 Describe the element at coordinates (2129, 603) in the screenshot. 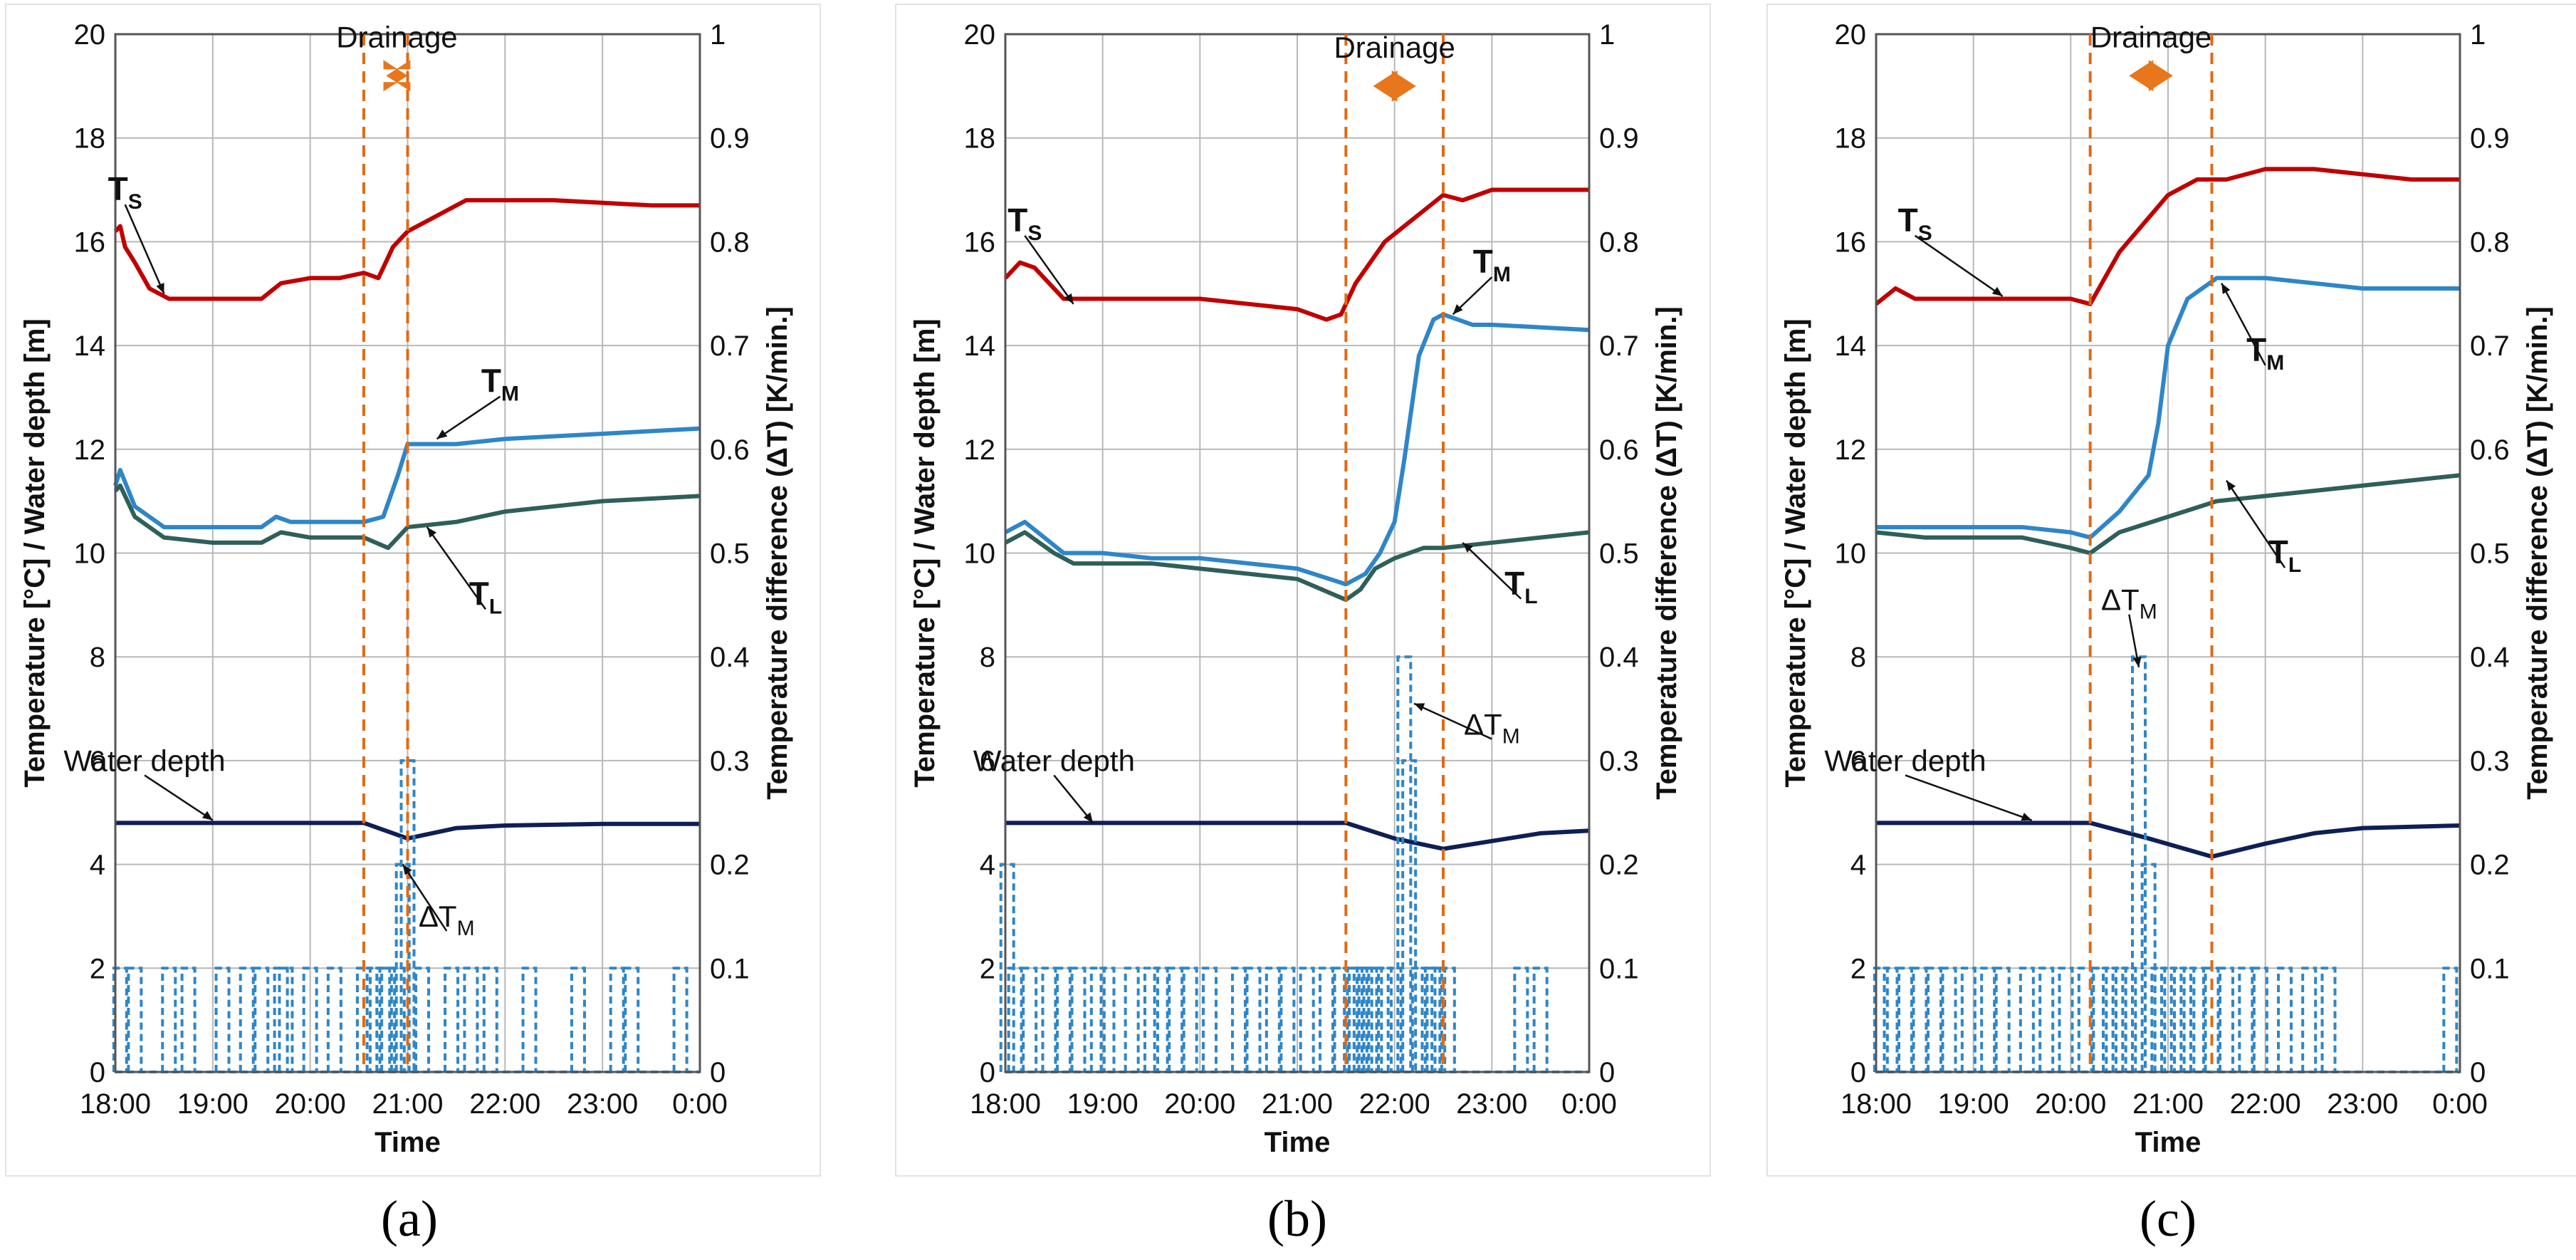

I see `dtm-annotation-label: ΔTM` at that location.